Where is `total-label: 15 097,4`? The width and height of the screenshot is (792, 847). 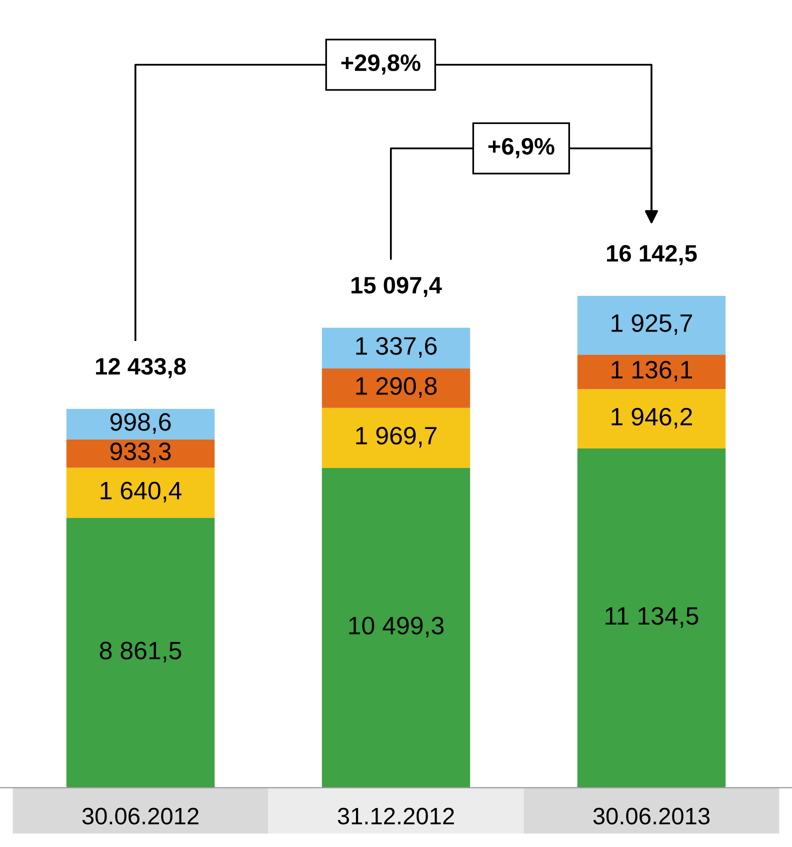 total-label: 15 097,4 is located at coordinates (397, 286).